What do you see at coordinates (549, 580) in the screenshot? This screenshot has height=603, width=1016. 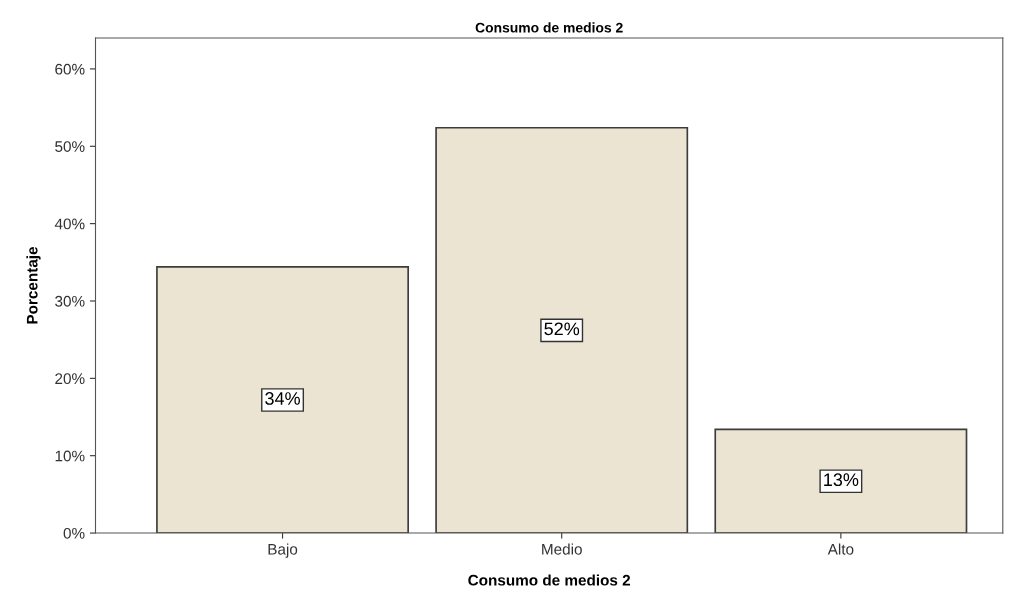 I see `x-axis-title: Consumo de medios 2` at bounding box center [549, 580].